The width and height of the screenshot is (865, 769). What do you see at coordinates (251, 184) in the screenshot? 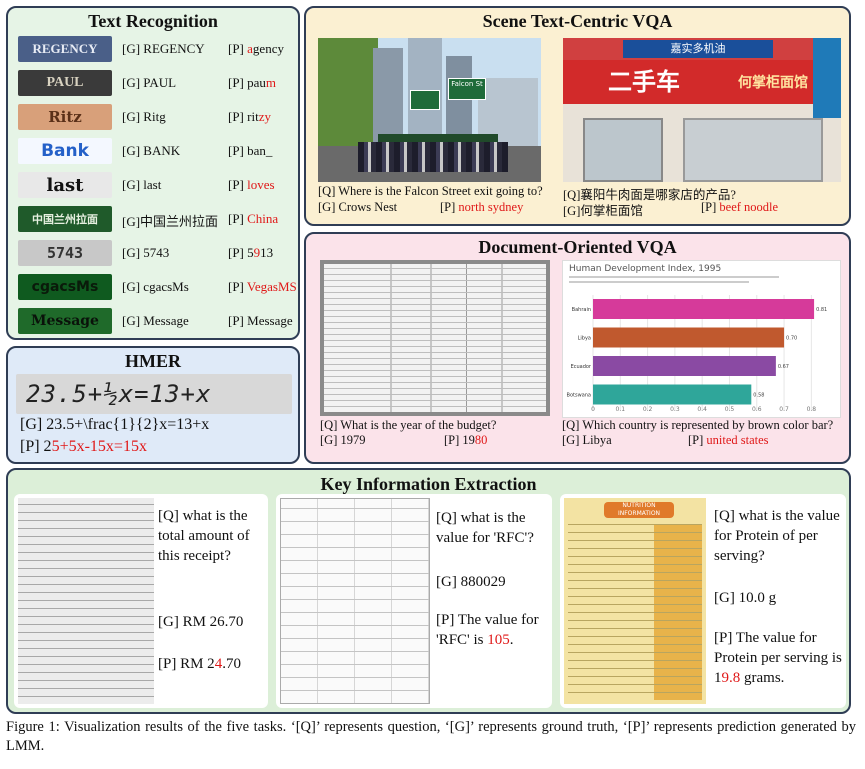
I see `prediction-label: [P] loves` at bounding box center [251, 184].